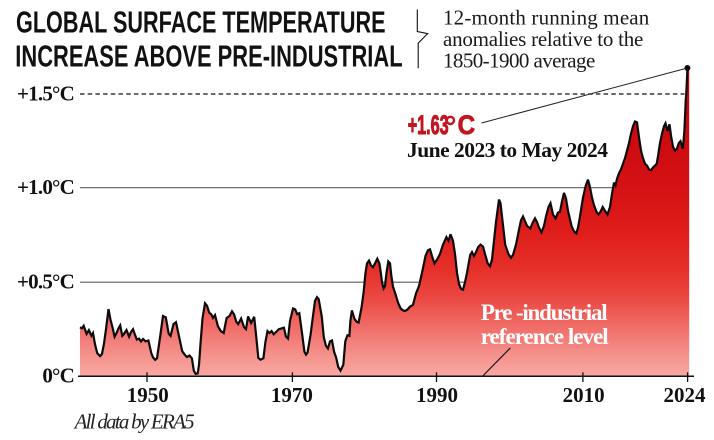 The width and height of the screenshot is (714, 440). I want to click on svg-text: 1990, so click(437, 395).